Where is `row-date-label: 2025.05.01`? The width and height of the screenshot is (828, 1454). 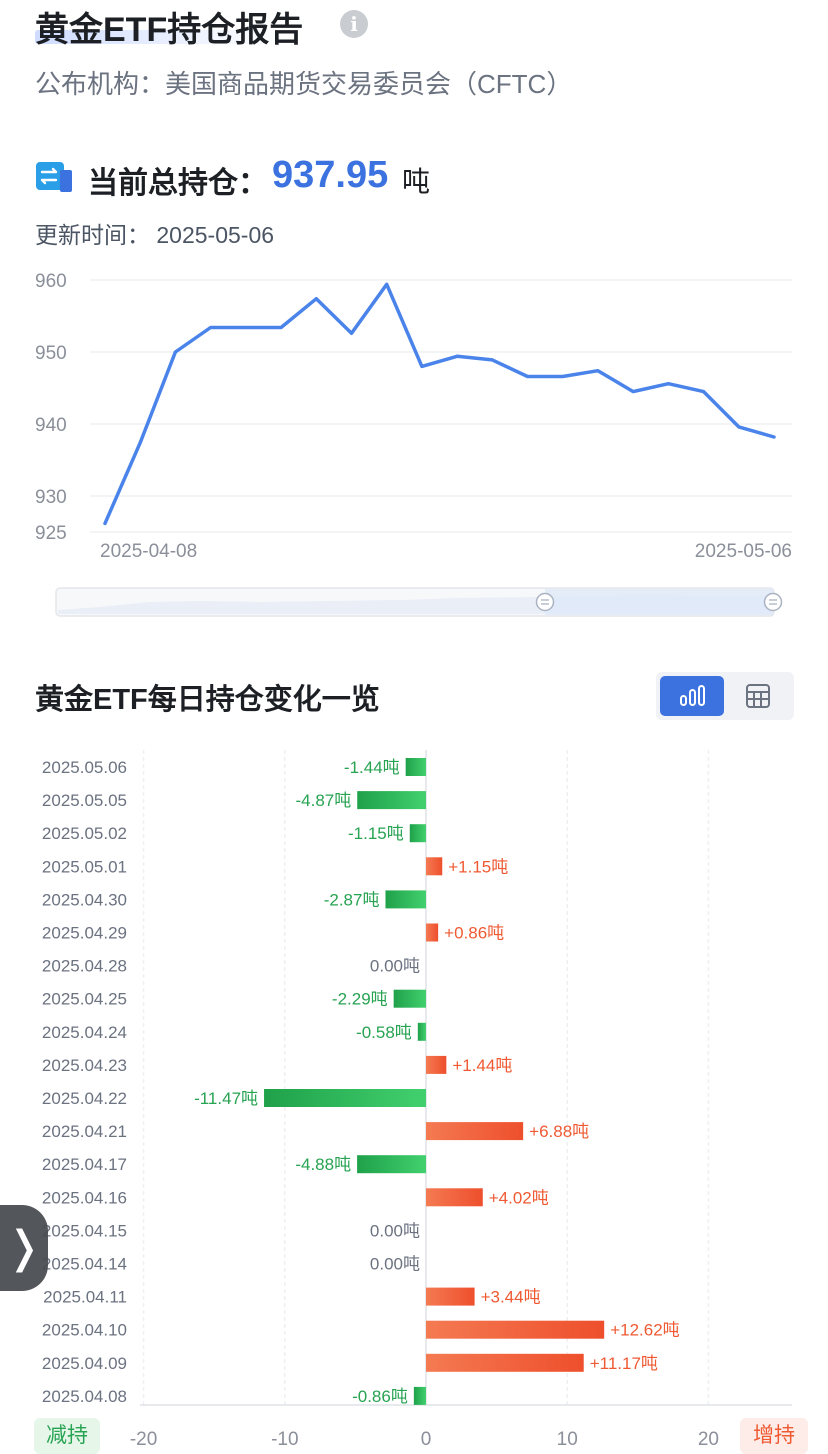
row-date-label: 2025.05.01 is located at coordinates (84, 866).